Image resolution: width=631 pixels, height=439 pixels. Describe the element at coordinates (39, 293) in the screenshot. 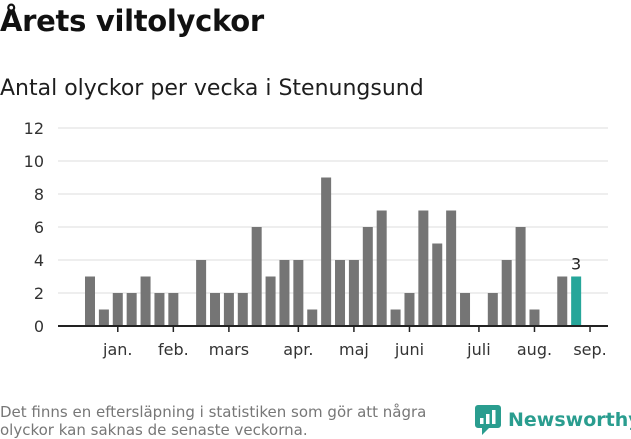

I see `y-tick-label: 2` at that location.